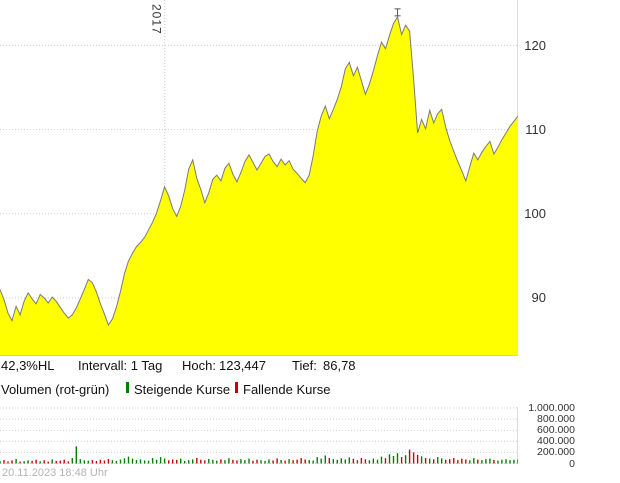 The image size is (620, 483). What do you see at coordinates (55, 473) in the screenshot?
I see `timestamp: 20.11.2023 18:48 Uhr` at bounding box center [55, 473].